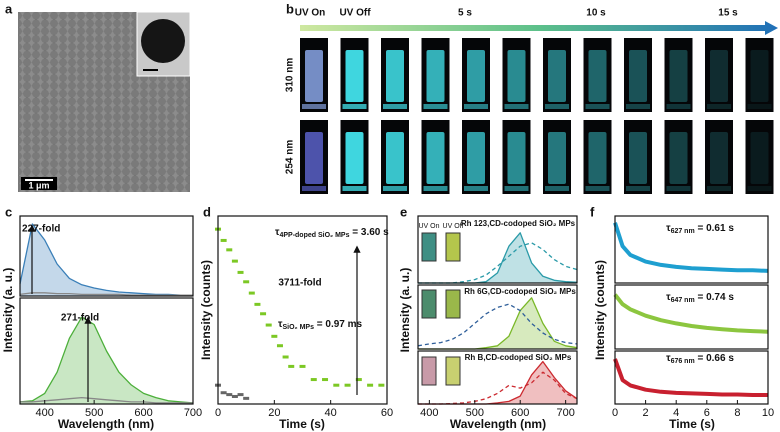  Describe the element at coordinates (299, 283) in the screenshot. I see `annotation: 3711-fold` at that location.